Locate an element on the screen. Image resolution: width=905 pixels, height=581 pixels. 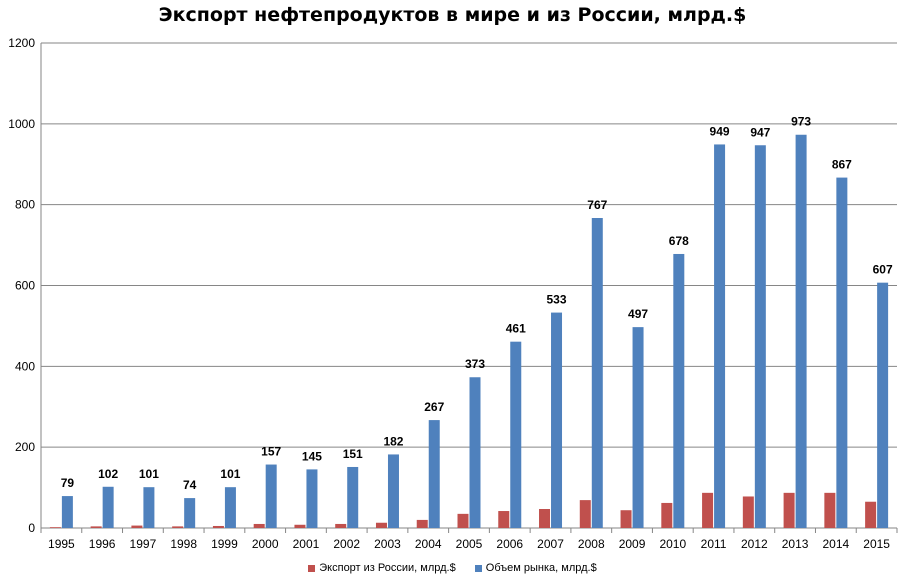
data-label: 949 is located at coordinates (720, 131).